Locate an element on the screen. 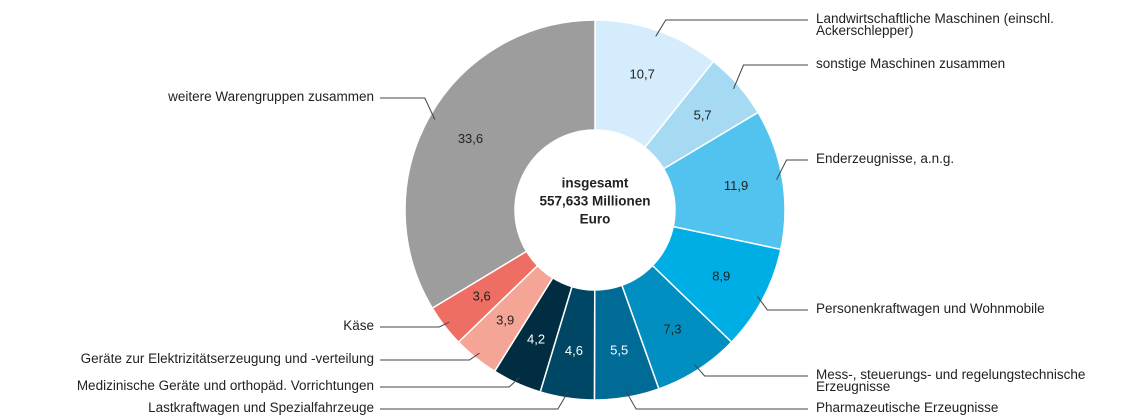 This screenshot has height=419, width=1144. value-label: 8,9 is located at coordinates (721, 276).